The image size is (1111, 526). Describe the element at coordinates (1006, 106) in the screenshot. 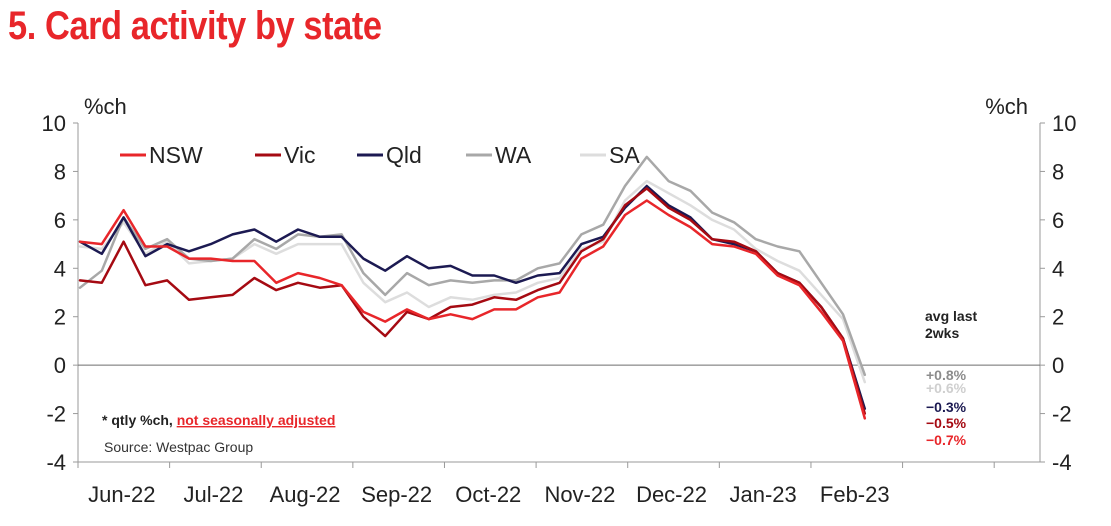

I see `y-unit-right: %ch` at that location.